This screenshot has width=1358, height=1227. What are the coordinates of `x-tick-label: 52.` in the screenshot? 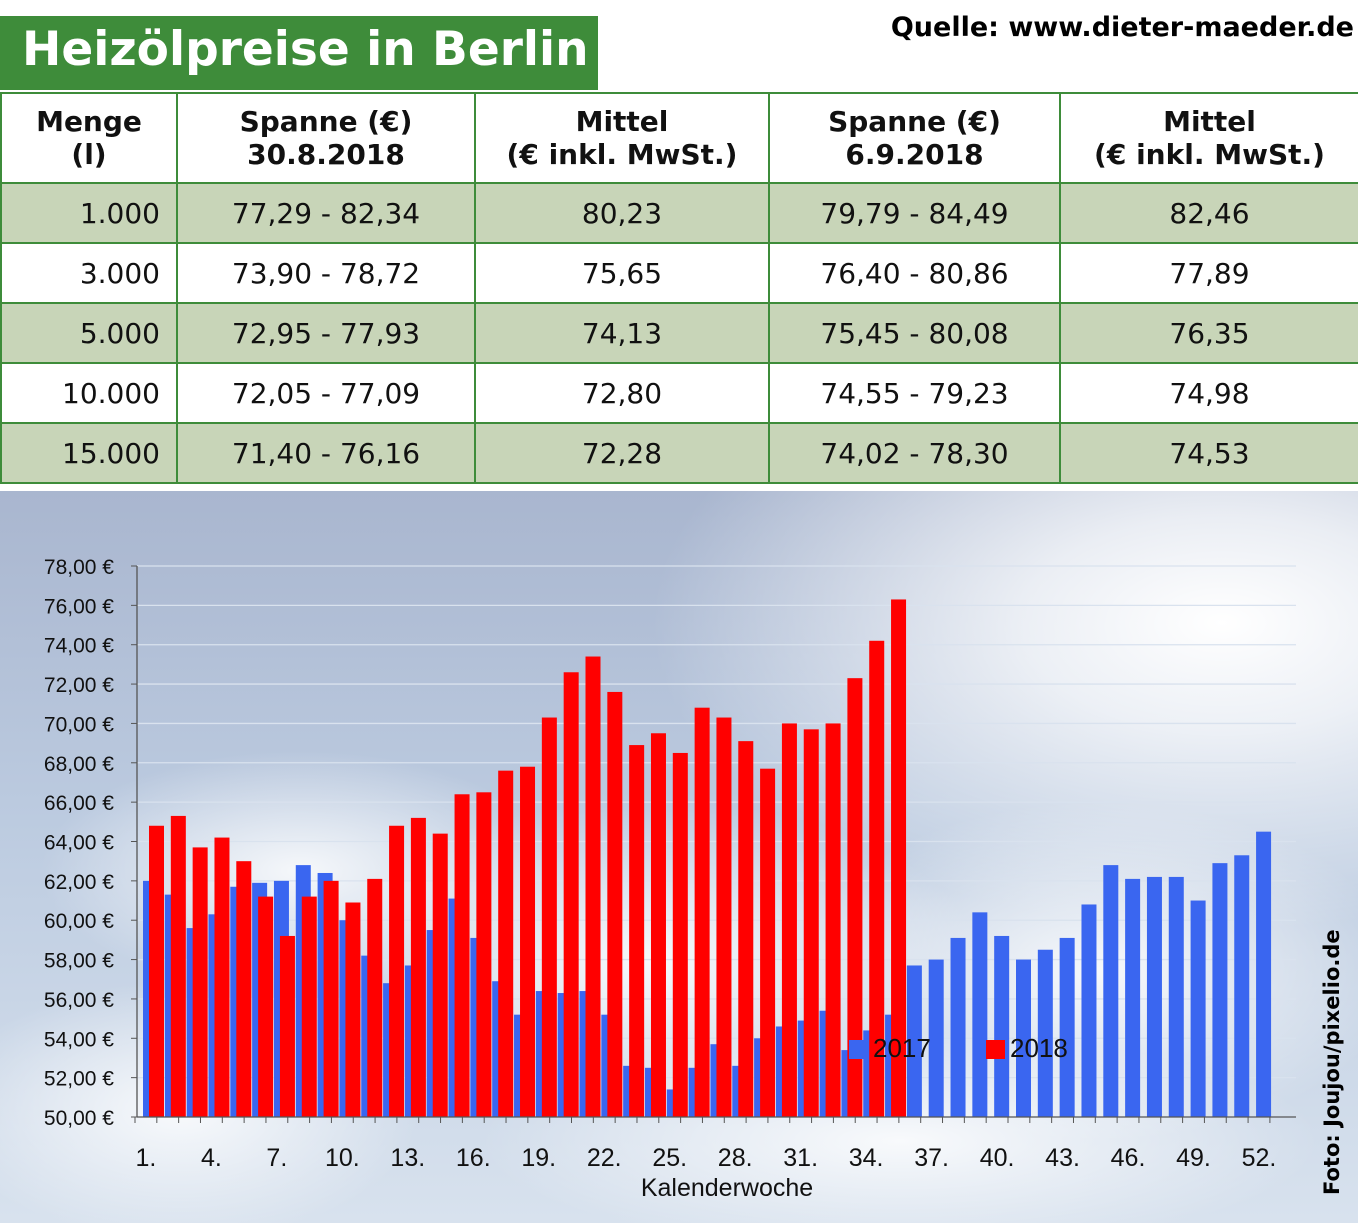 It's located at (1259, 1158).